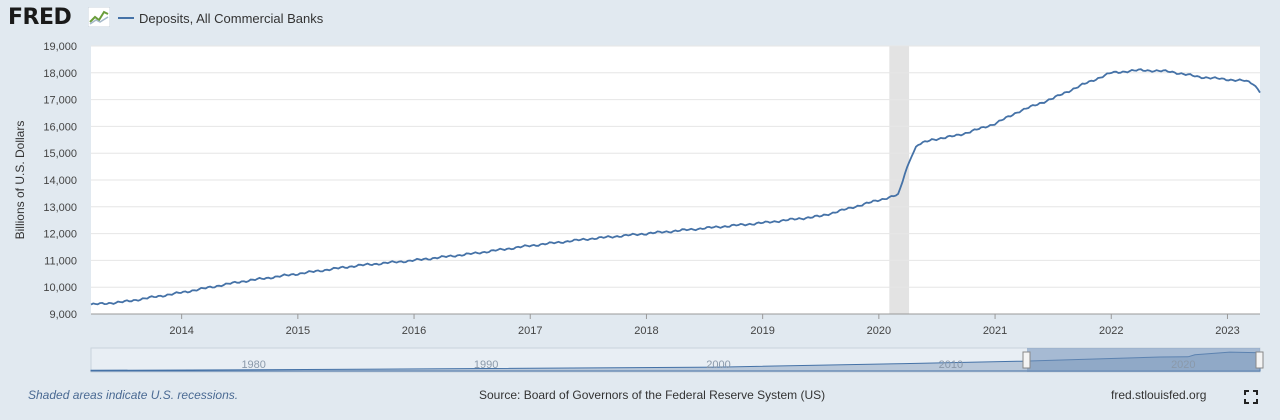  Describe the element at coordinates (677, 360) in the screenshot. I see `range-navigator: 1980 1990 2000 2010 2020` at that location.